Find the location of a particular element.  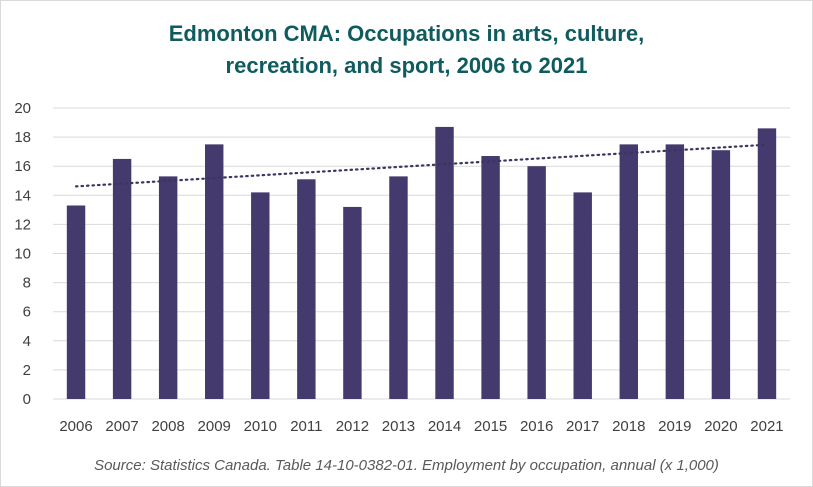

x-tick-label: 2011 is located at coordinates (306, 426).